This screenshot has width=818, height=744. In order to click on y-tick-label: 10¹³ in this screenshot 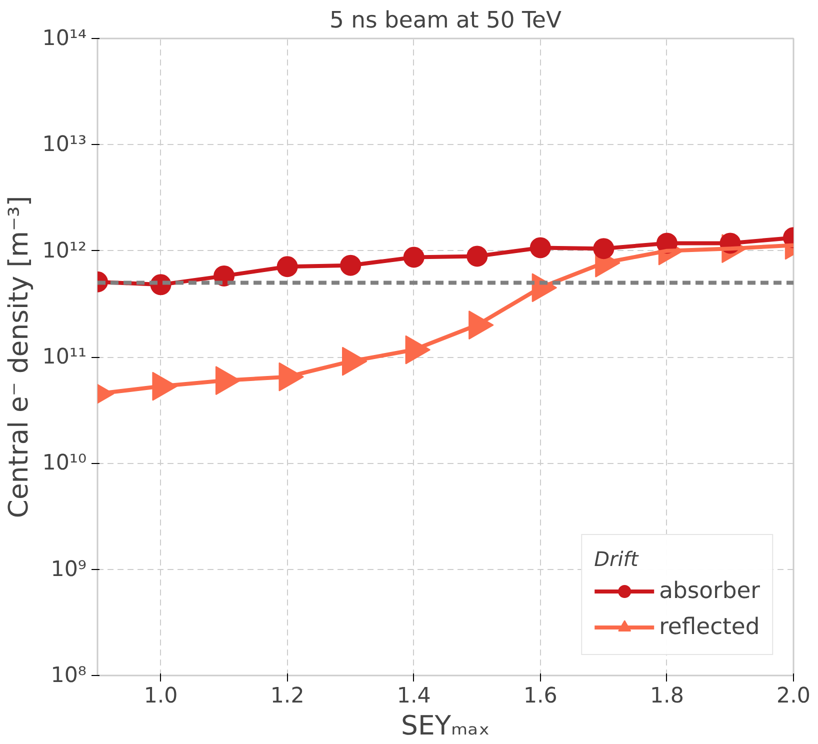, I will do `click(64, 145)`.